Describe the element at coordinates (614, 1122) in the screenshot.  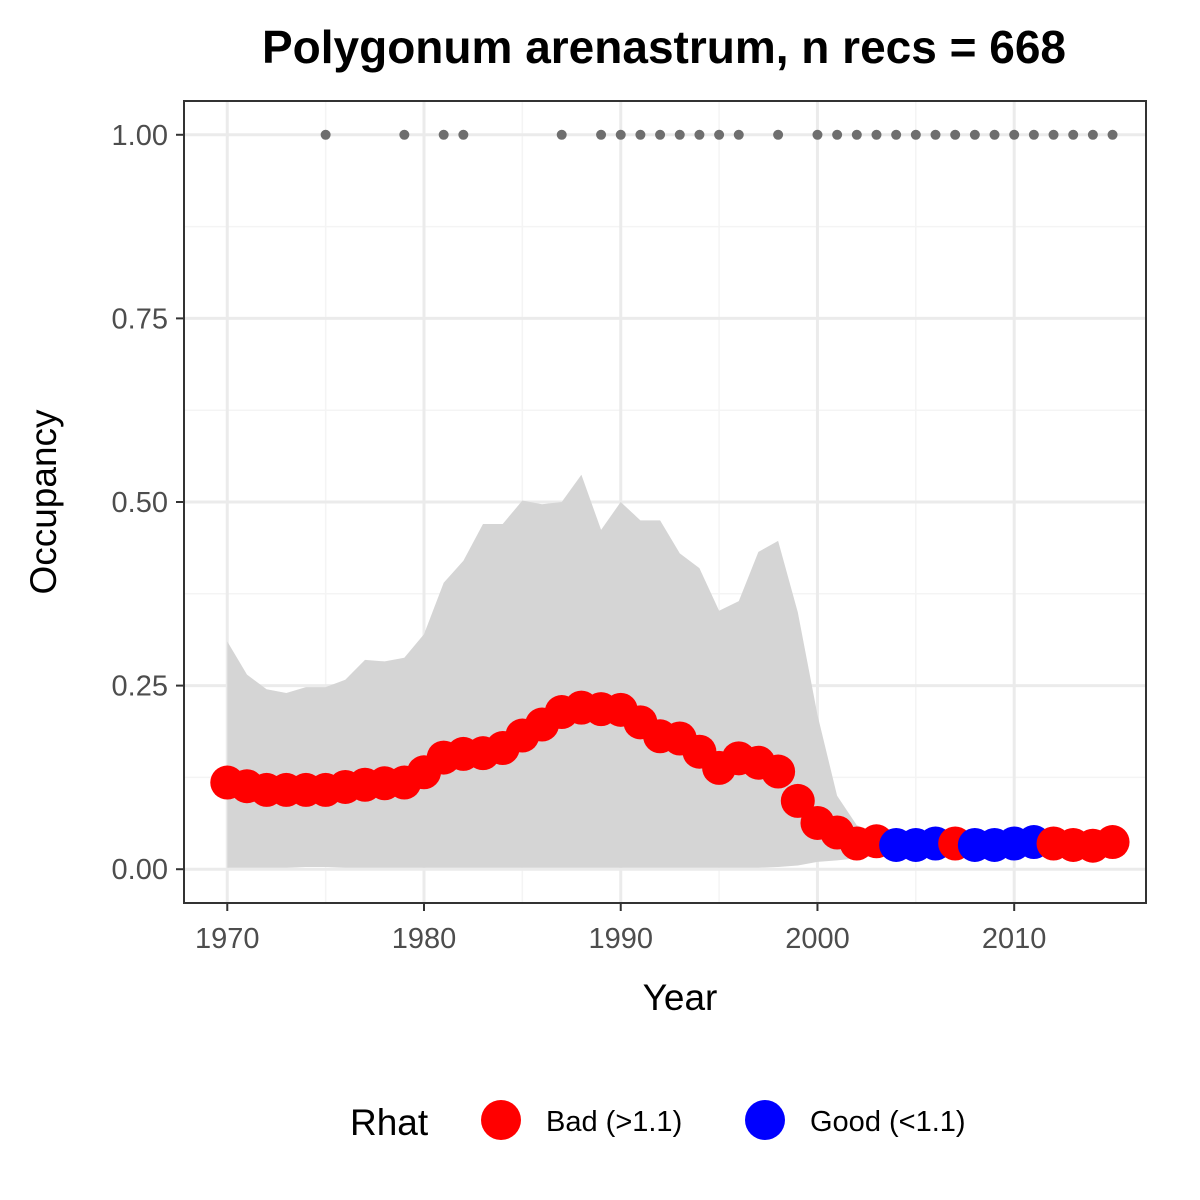
I see `legend-label-bad: Bad (>1.1)` at that location.